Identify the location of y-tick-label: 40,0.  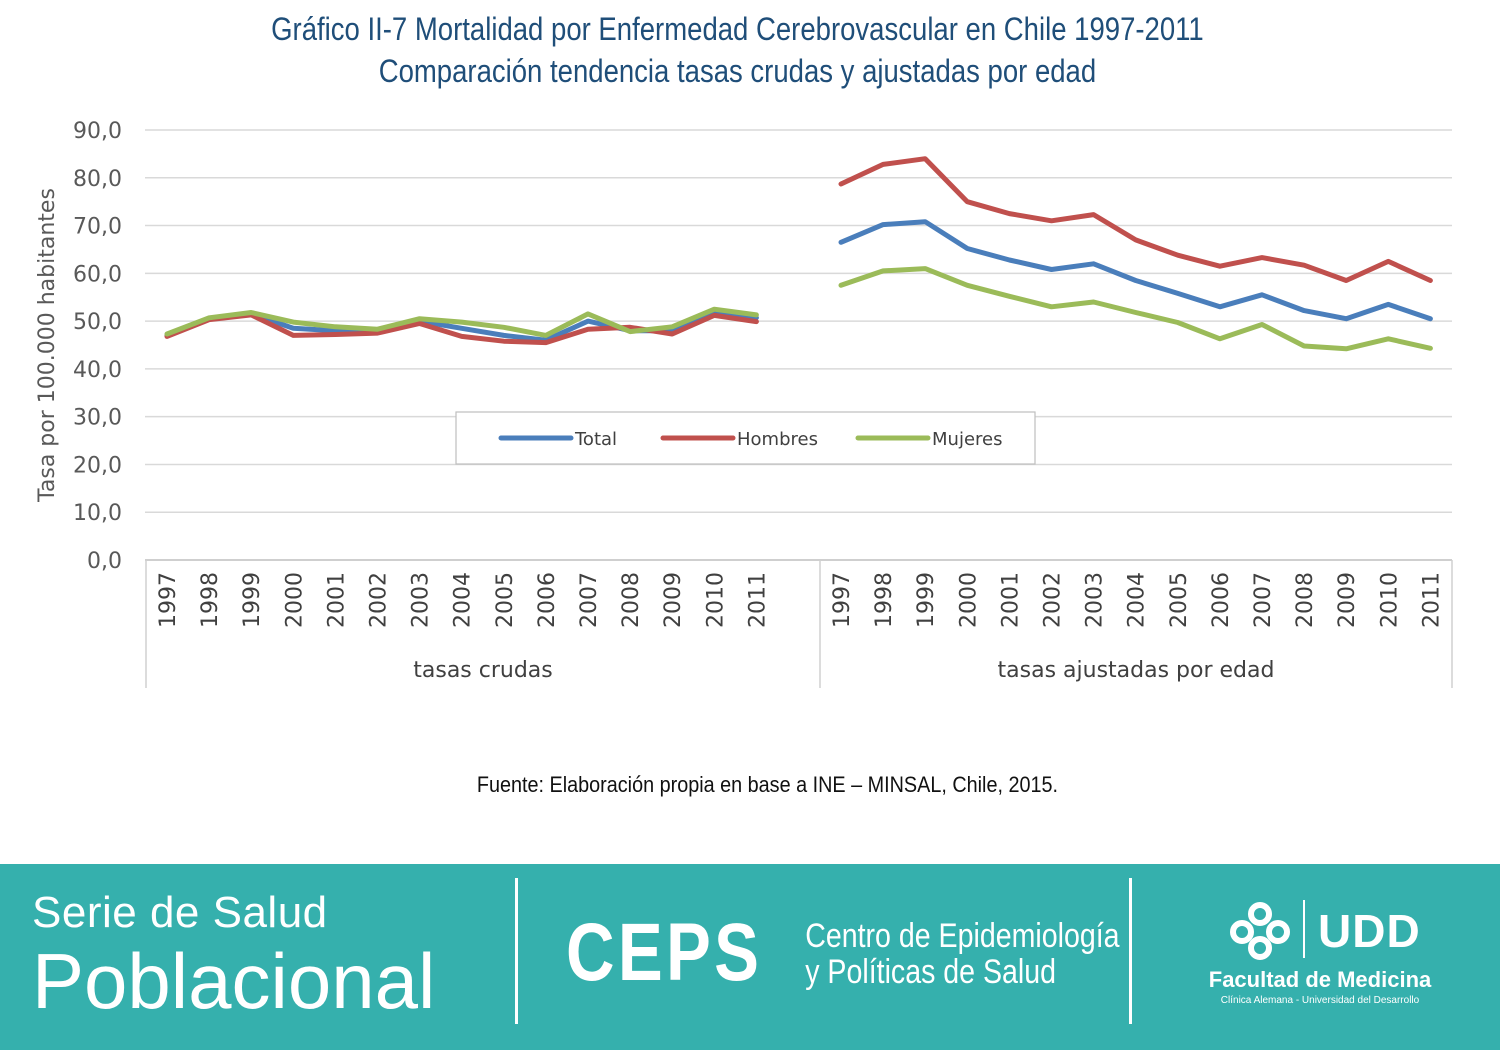
(97, 370).